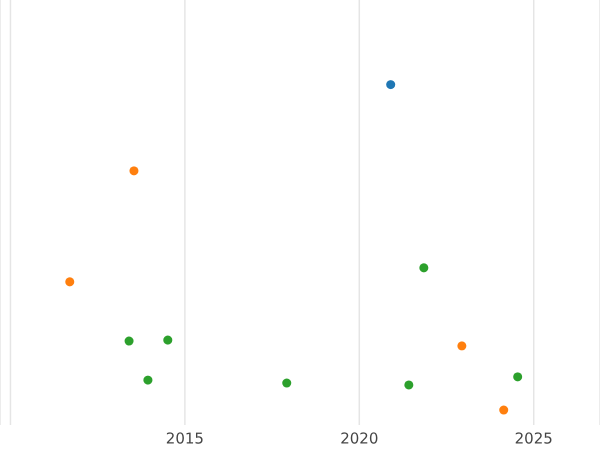 The image size is (600, 450). What do you see at coordinates (533, 439) in the screenshot?
I see `x-tick-label: 2025` at bounding box center [533, 439].